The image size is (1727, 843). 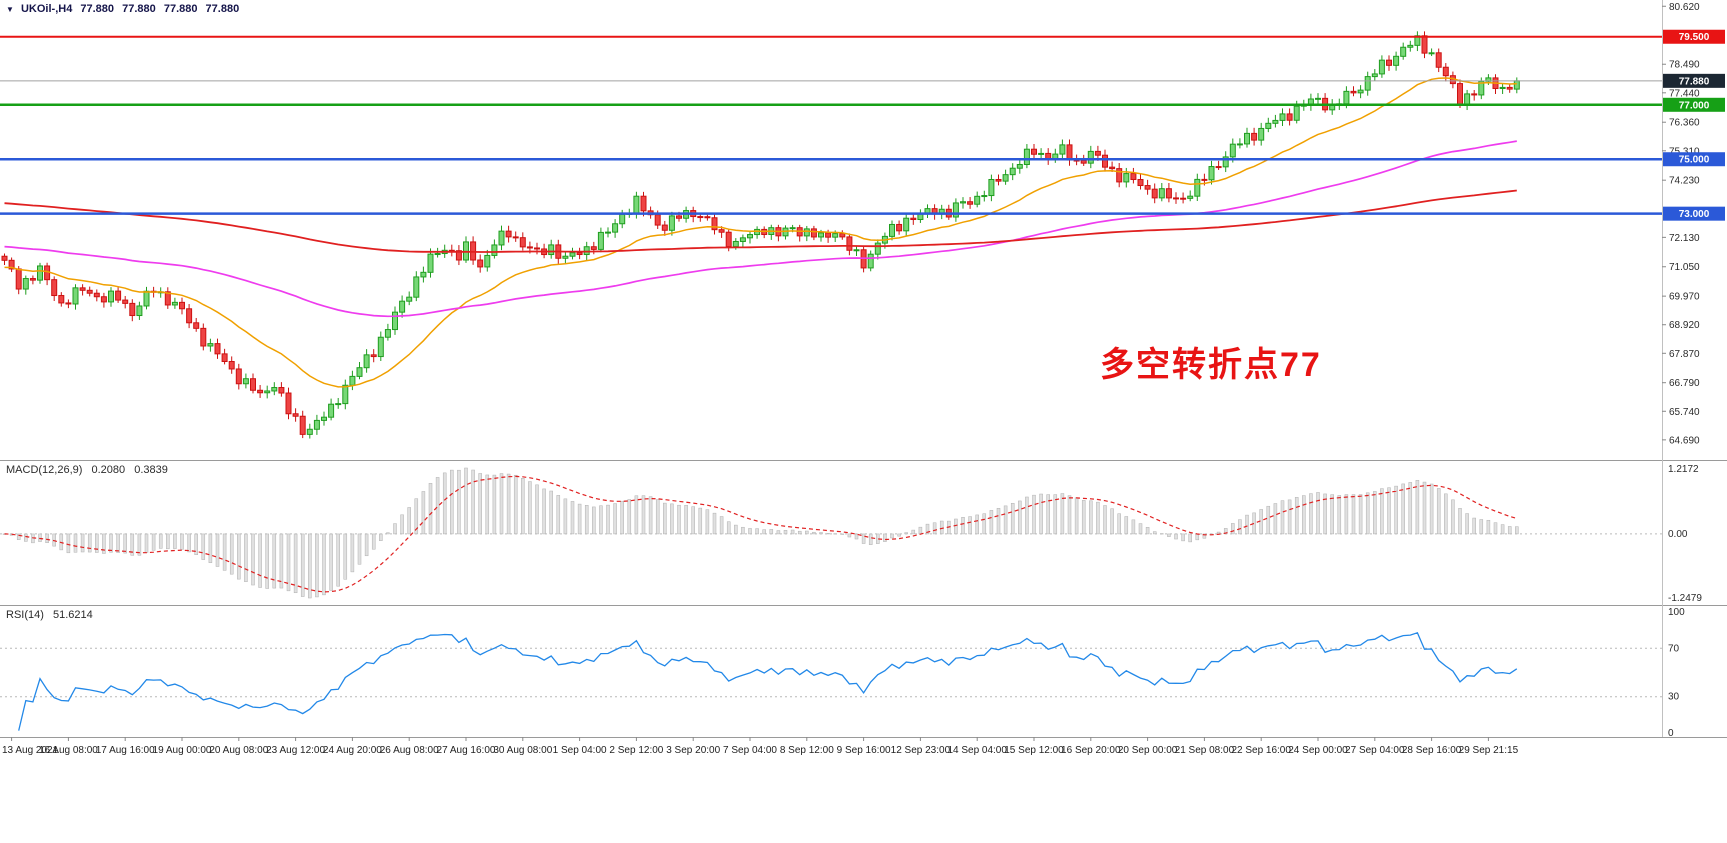 I want to click on svg-text: 77.000, so click(x=1694, y=105).